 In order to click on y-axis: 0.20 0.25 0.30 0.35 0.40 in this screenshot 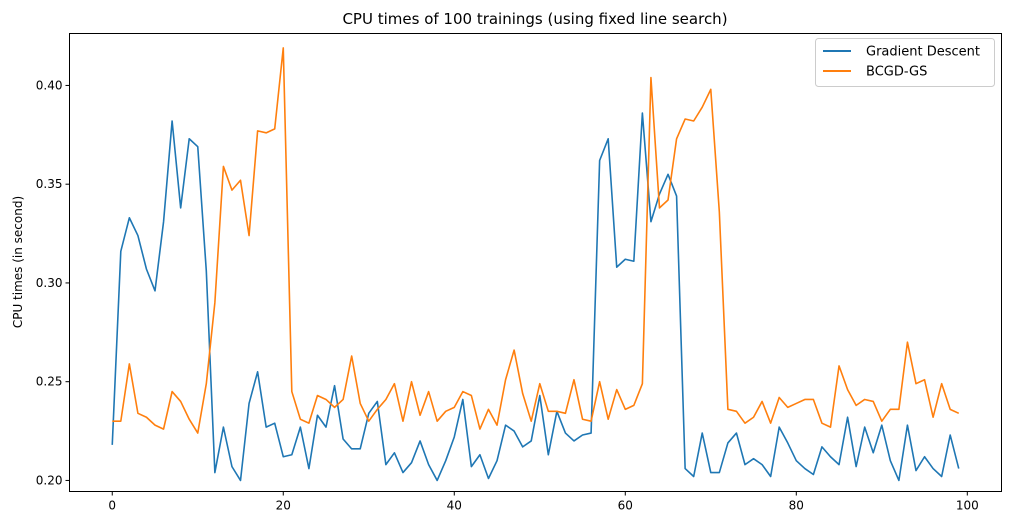, I will do `click(53, 282)`.